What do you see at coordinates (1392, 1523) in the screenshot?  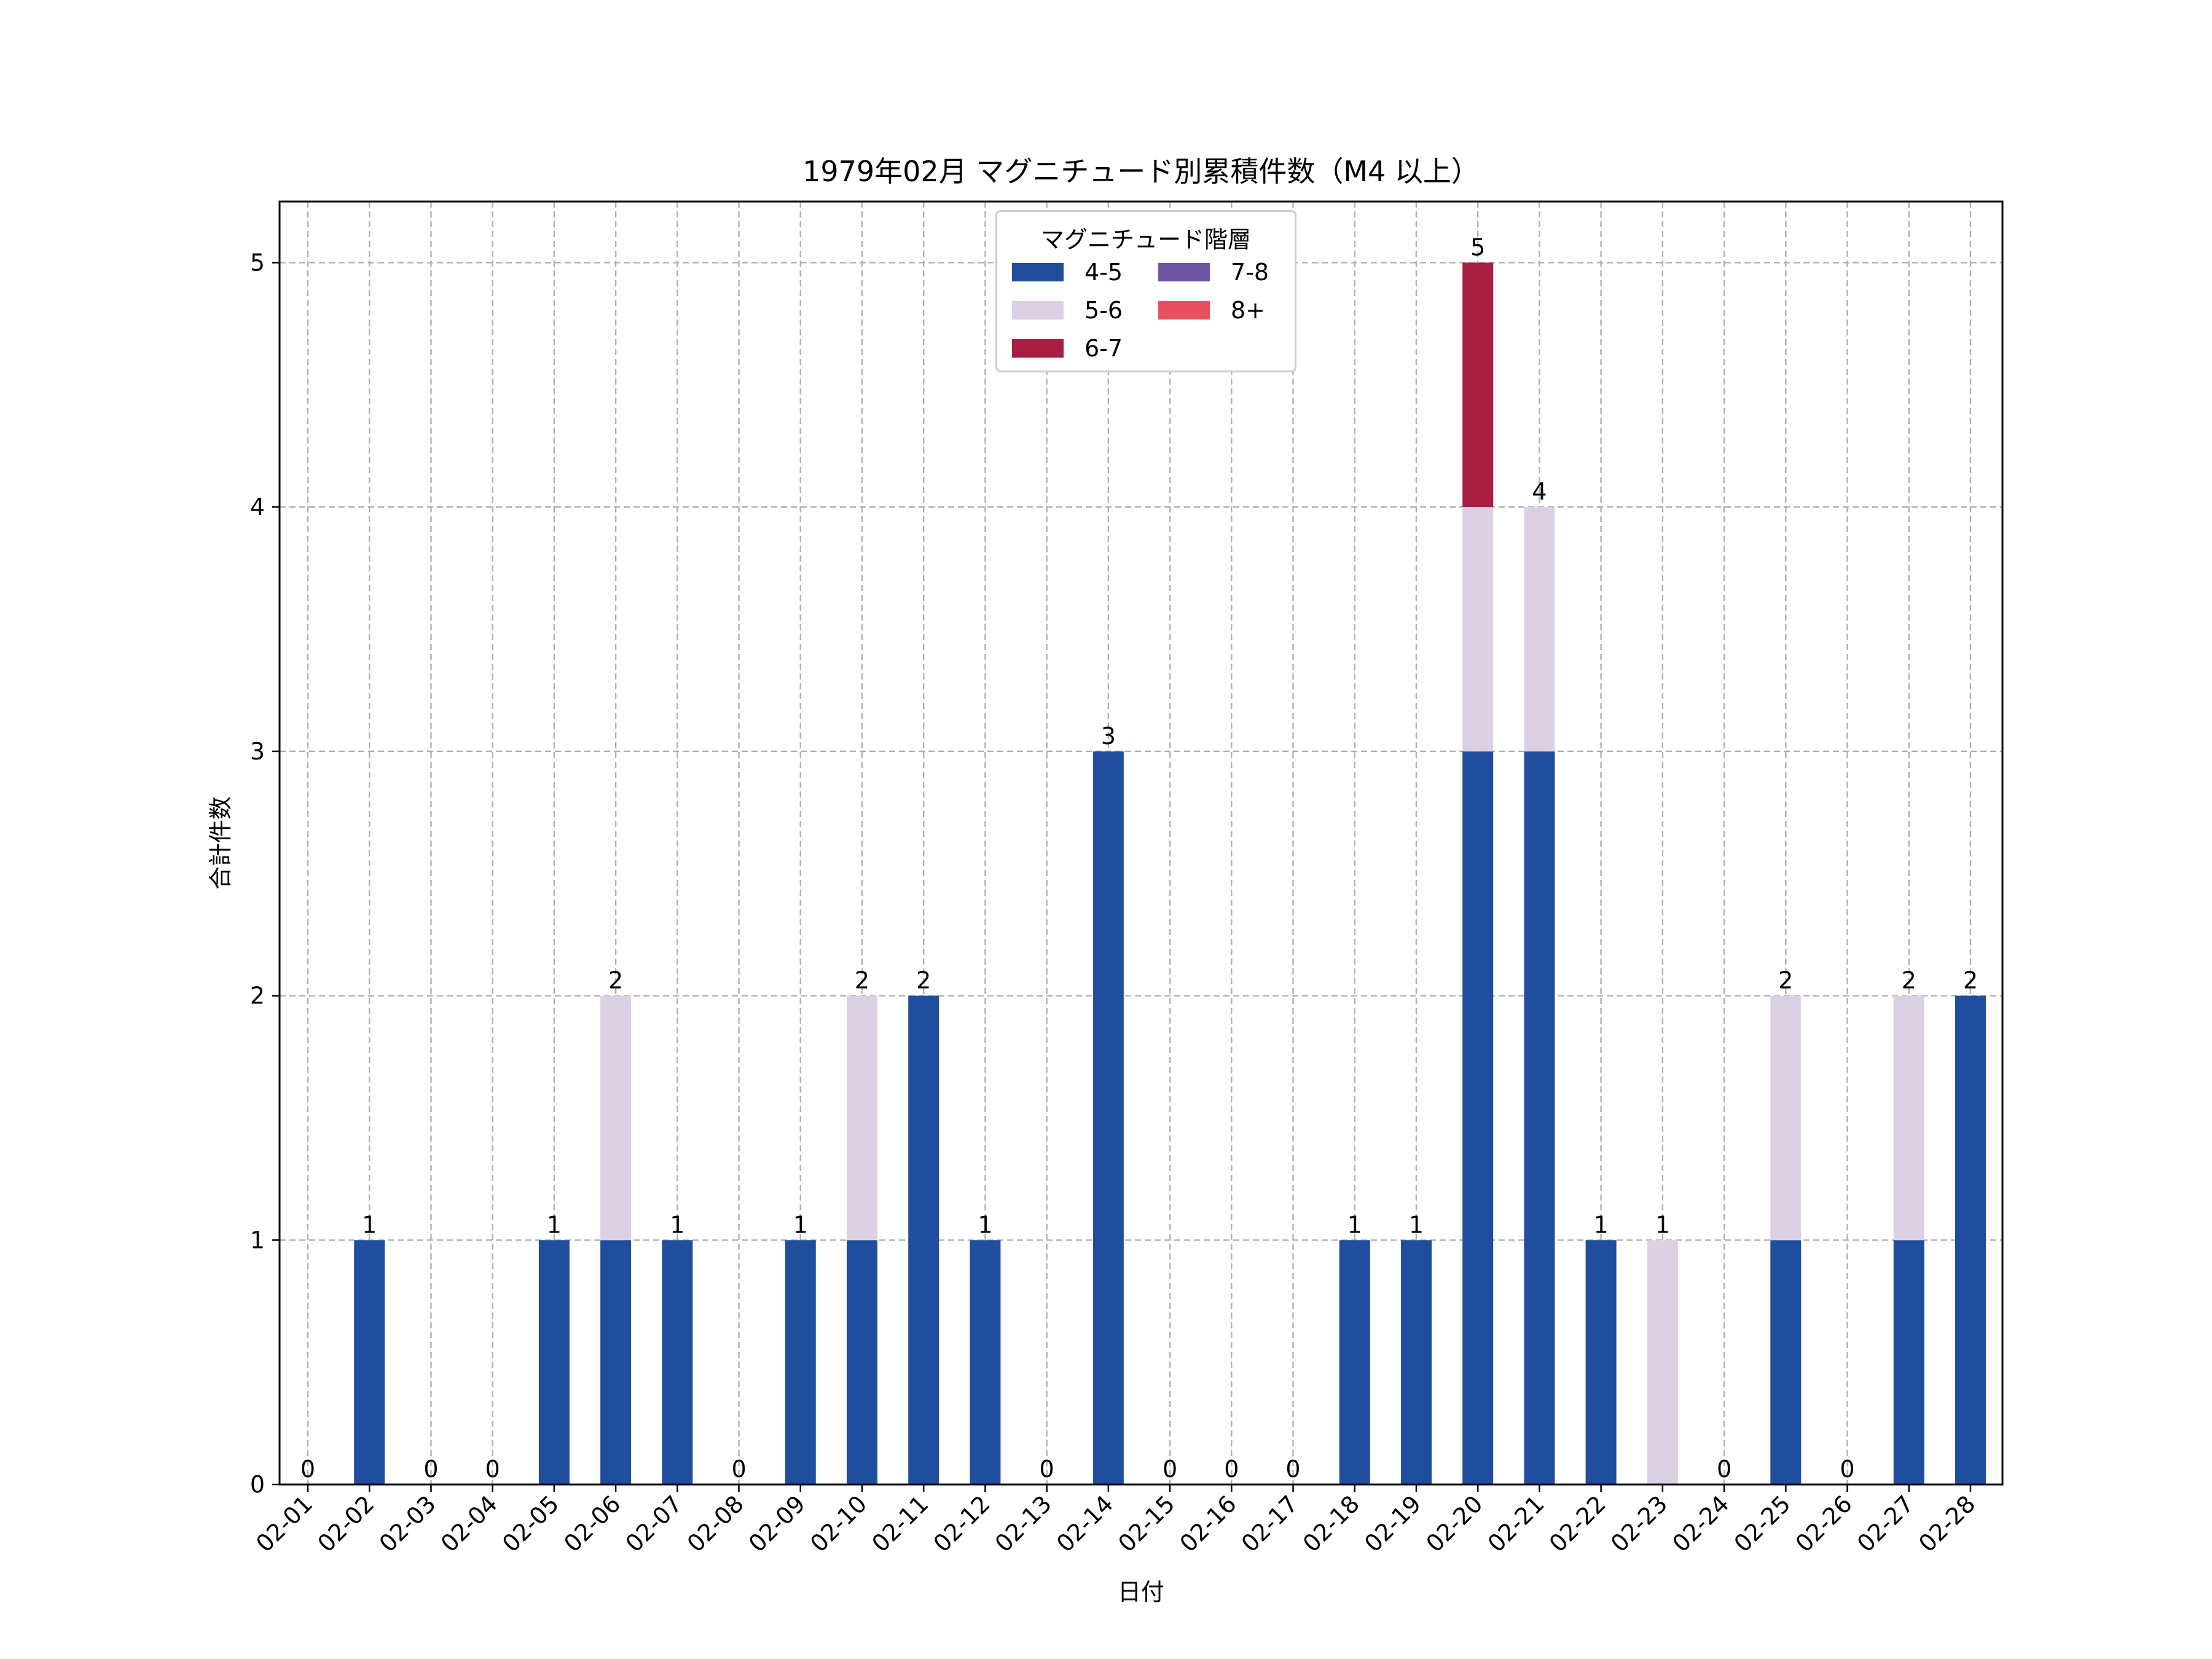 I see `x-tick-label: 02-19` at bounding box center [1392, 1523].